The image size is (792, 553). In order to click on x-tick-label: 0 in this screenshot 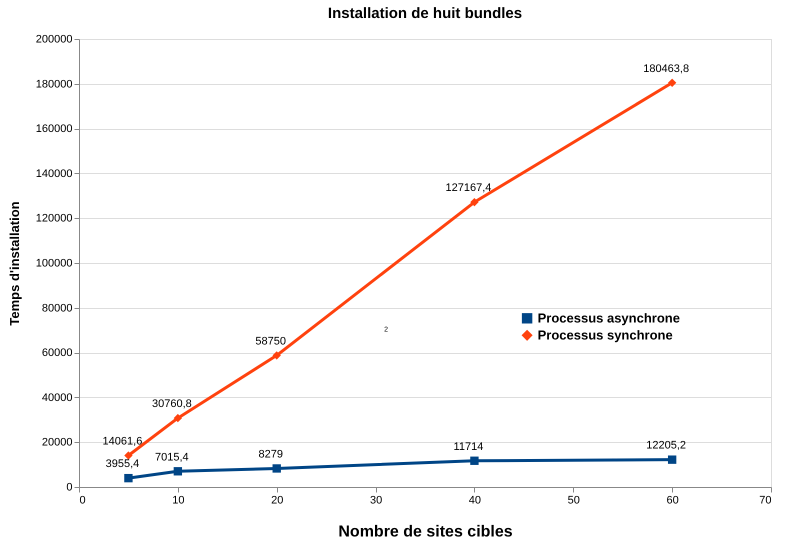, I will do `click(83, 500)`.